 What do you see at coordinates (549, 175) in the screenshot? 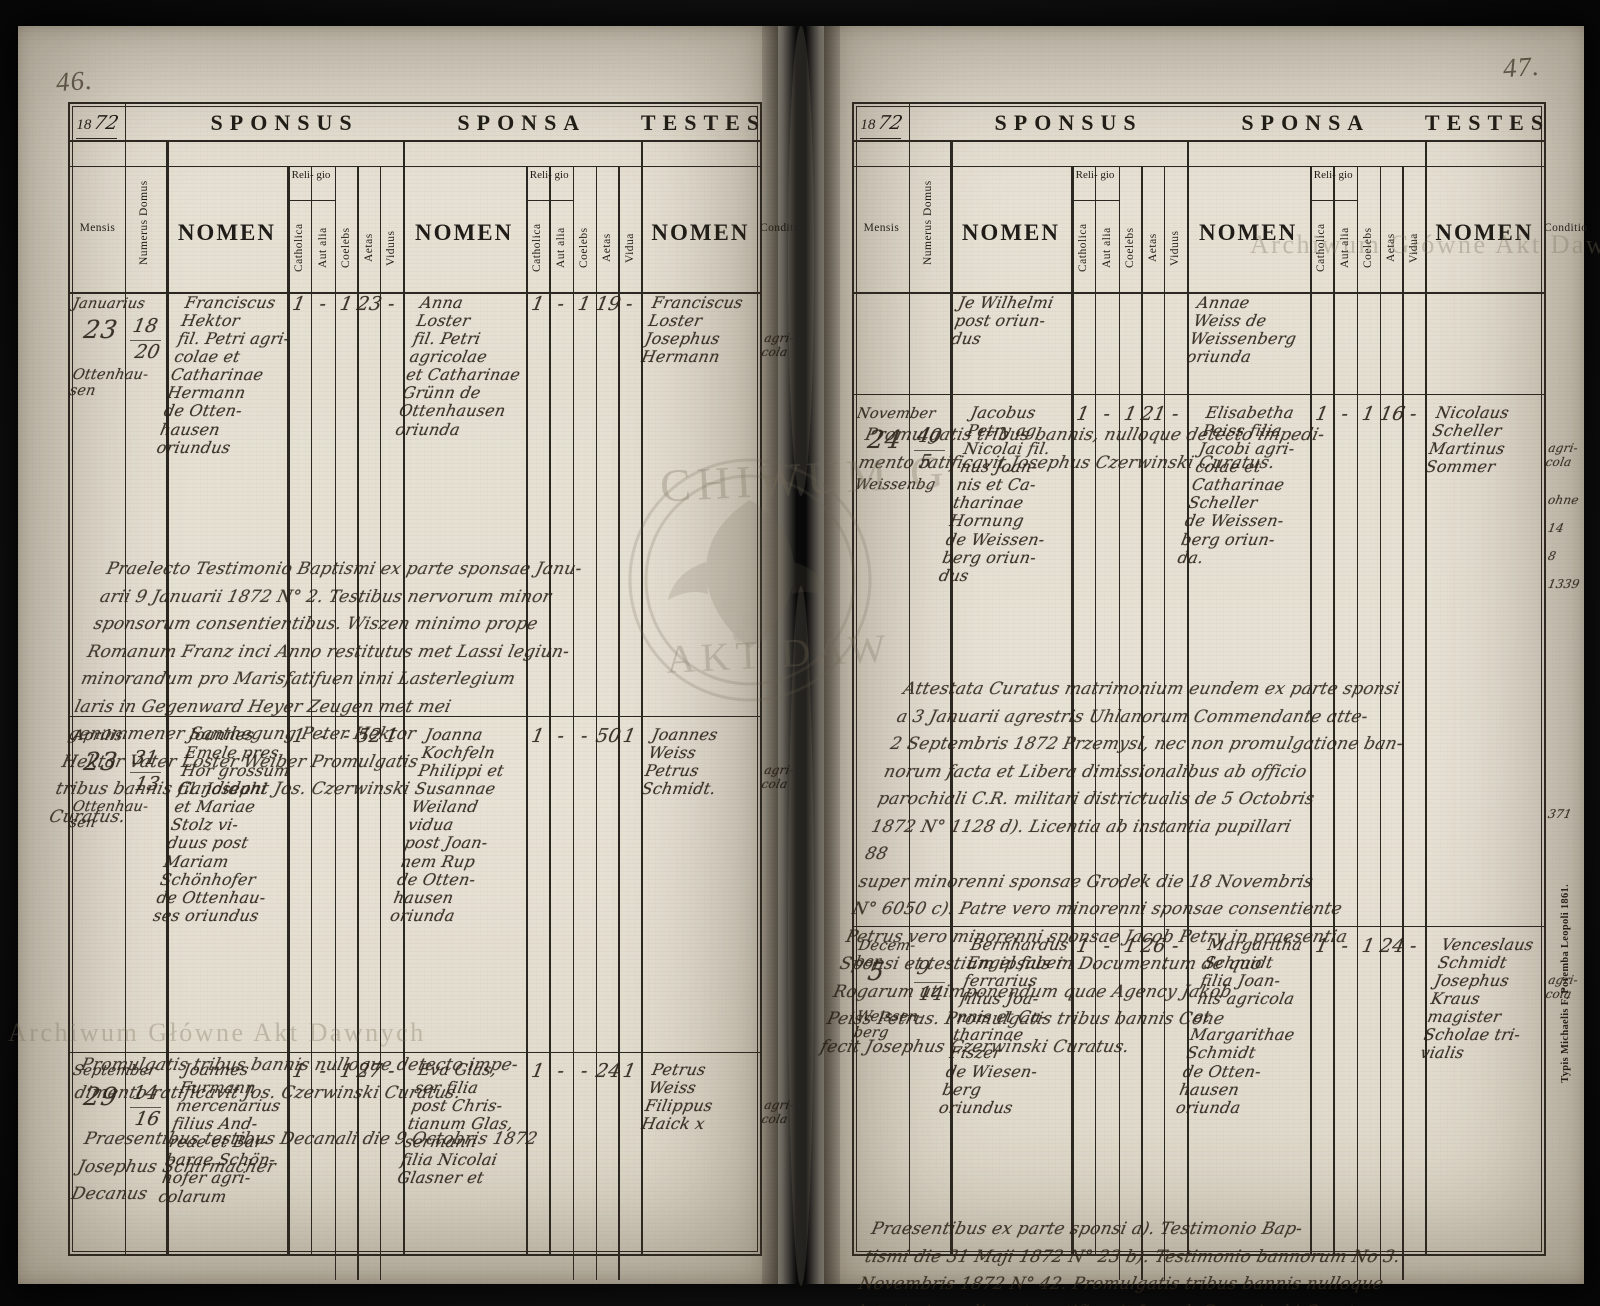
I see `religio-label-sponsa: Reli- gio` at bounding box center [549, 175].